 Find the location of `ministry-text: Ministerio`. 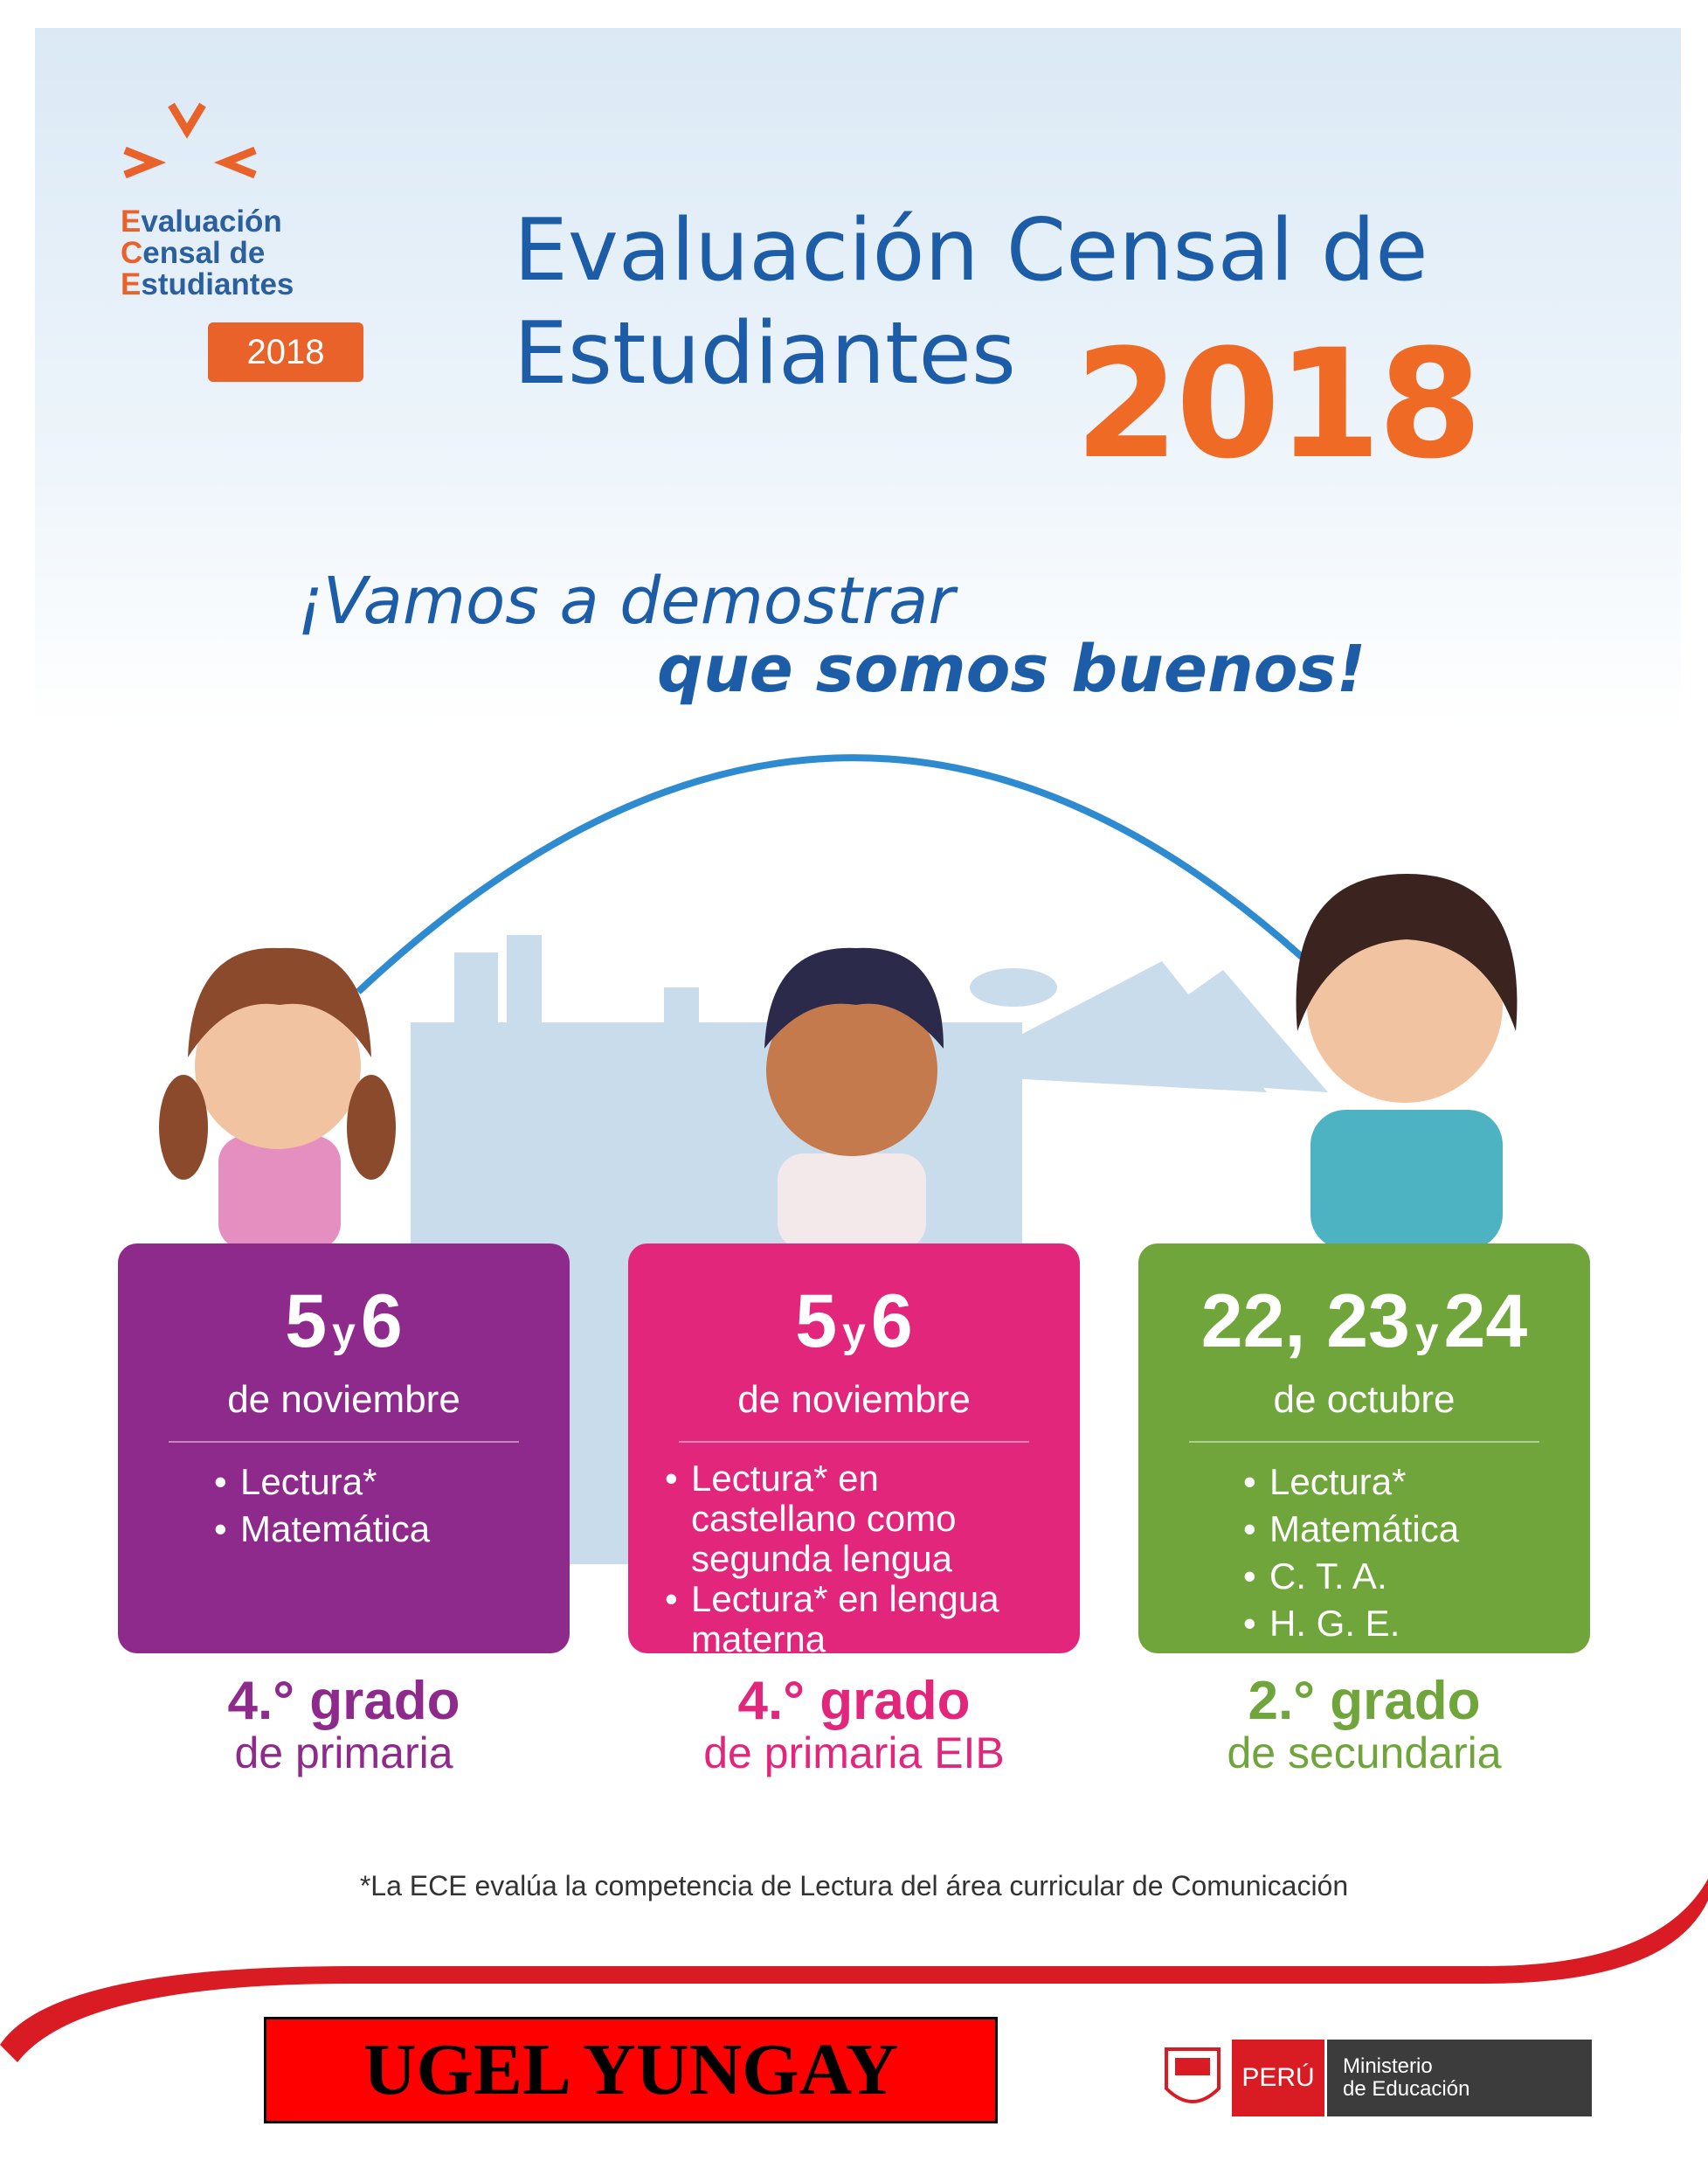

ministry-text: Ministerio is located at coordinates (1388, 2066).